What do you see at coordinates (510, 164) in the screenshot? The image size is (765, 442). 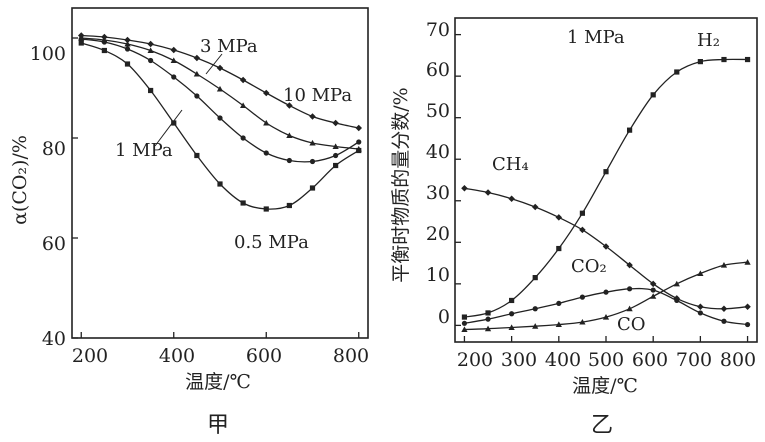 I see `label-ch4: CH₄` at bounding box center [510, 164].